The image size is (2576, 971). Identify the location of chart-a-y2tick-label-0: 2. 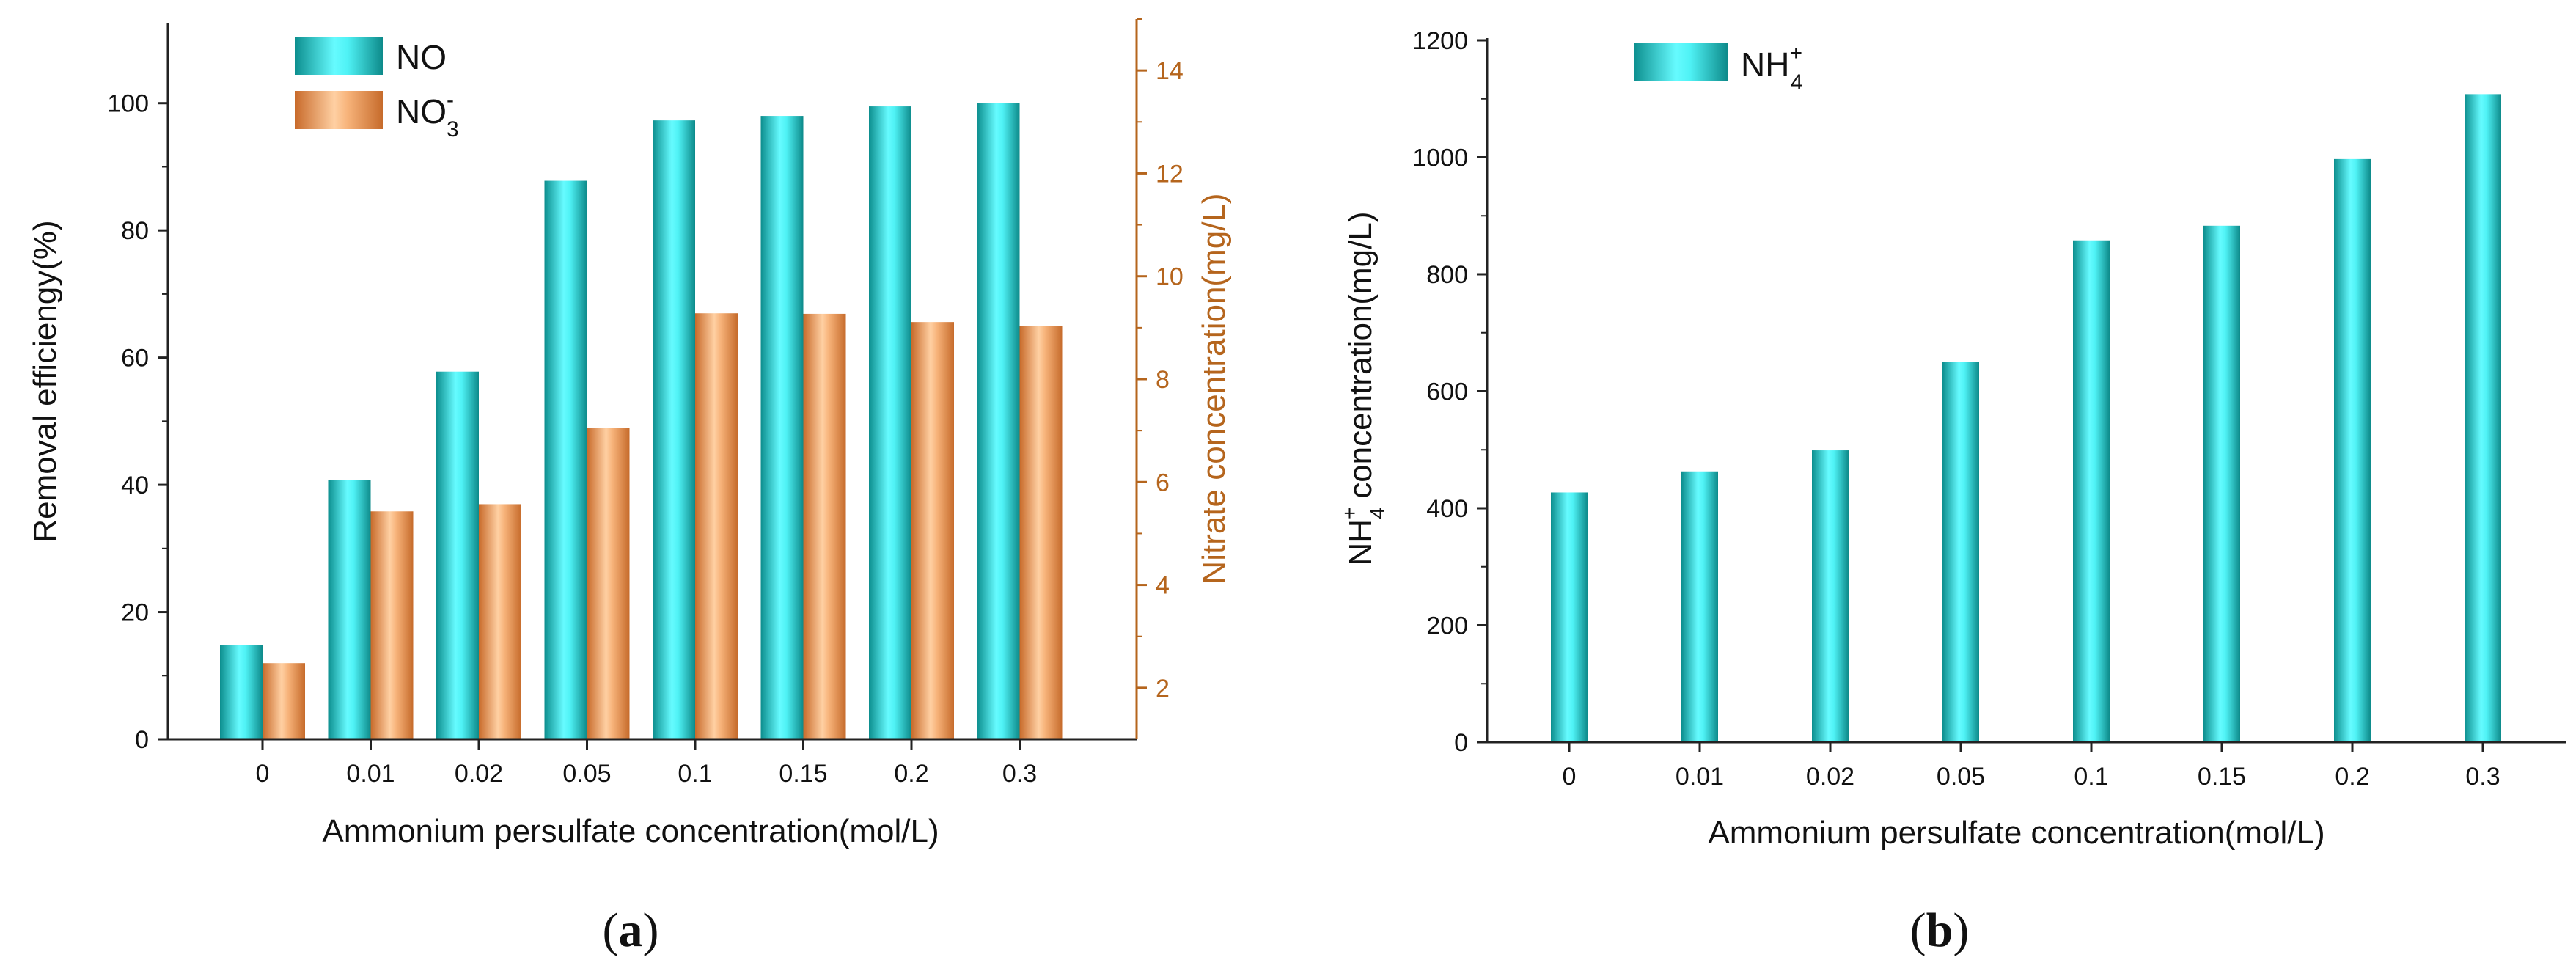
(1163, 689).